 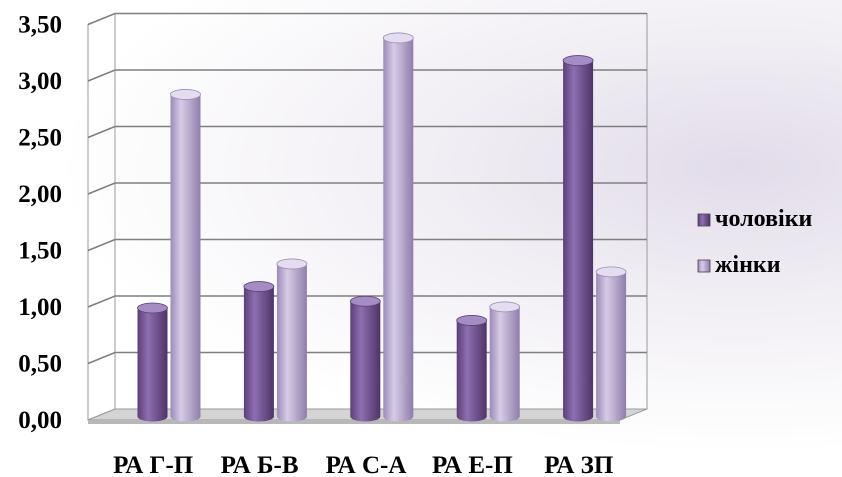 I want to click on x-tick-label: РА ЗП, so click(x=578, y=464).